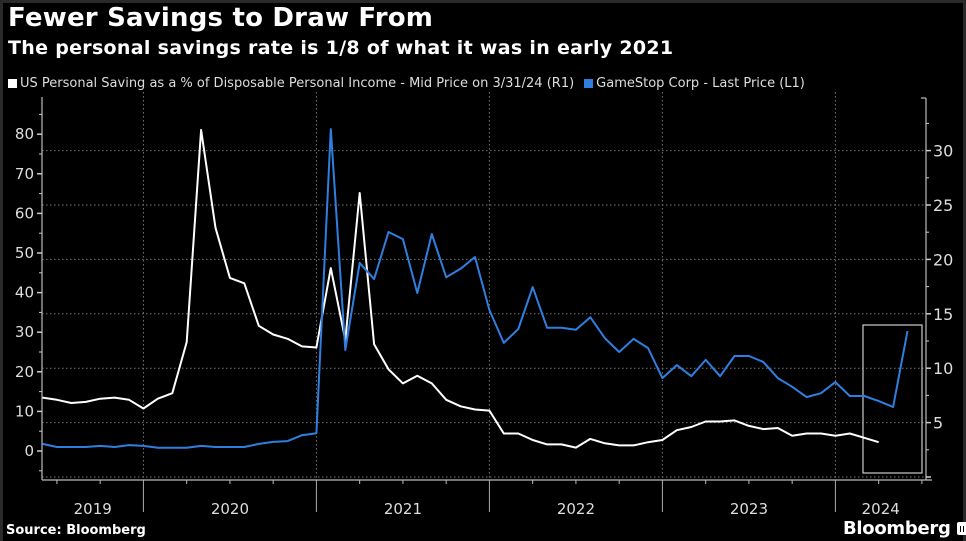  What do you see at coordinates (938, 423) in the screenshot?
I see `right-axis-label: 5` at bounding box center [938, 423].